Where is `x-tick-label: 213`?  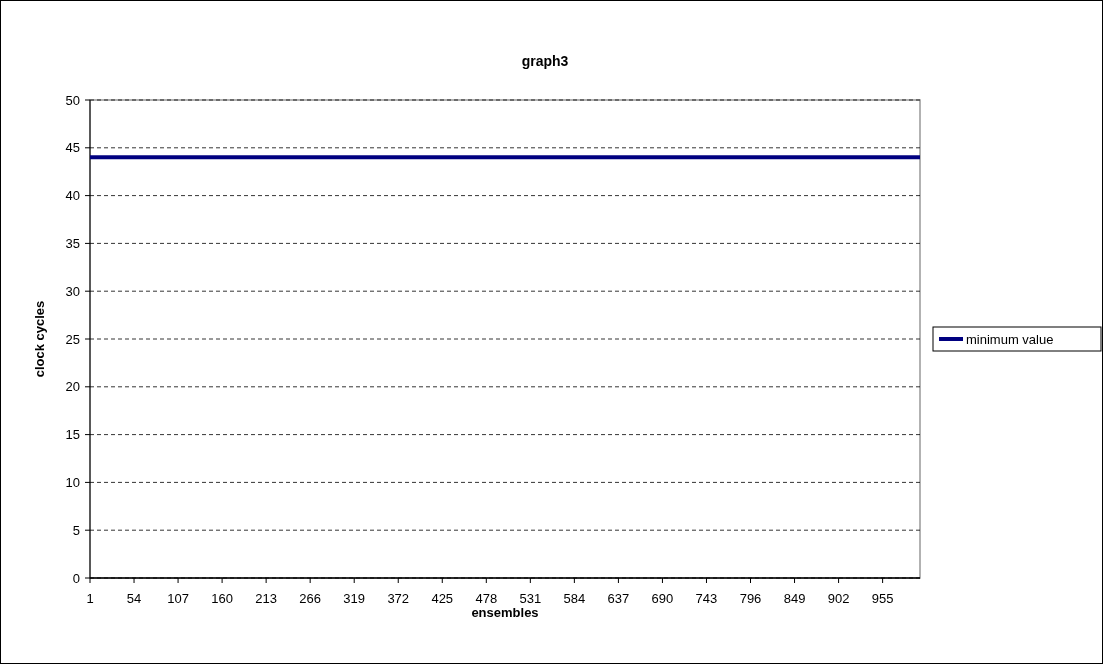
x-tick-label: 213 is located at coordinates (266, 598).